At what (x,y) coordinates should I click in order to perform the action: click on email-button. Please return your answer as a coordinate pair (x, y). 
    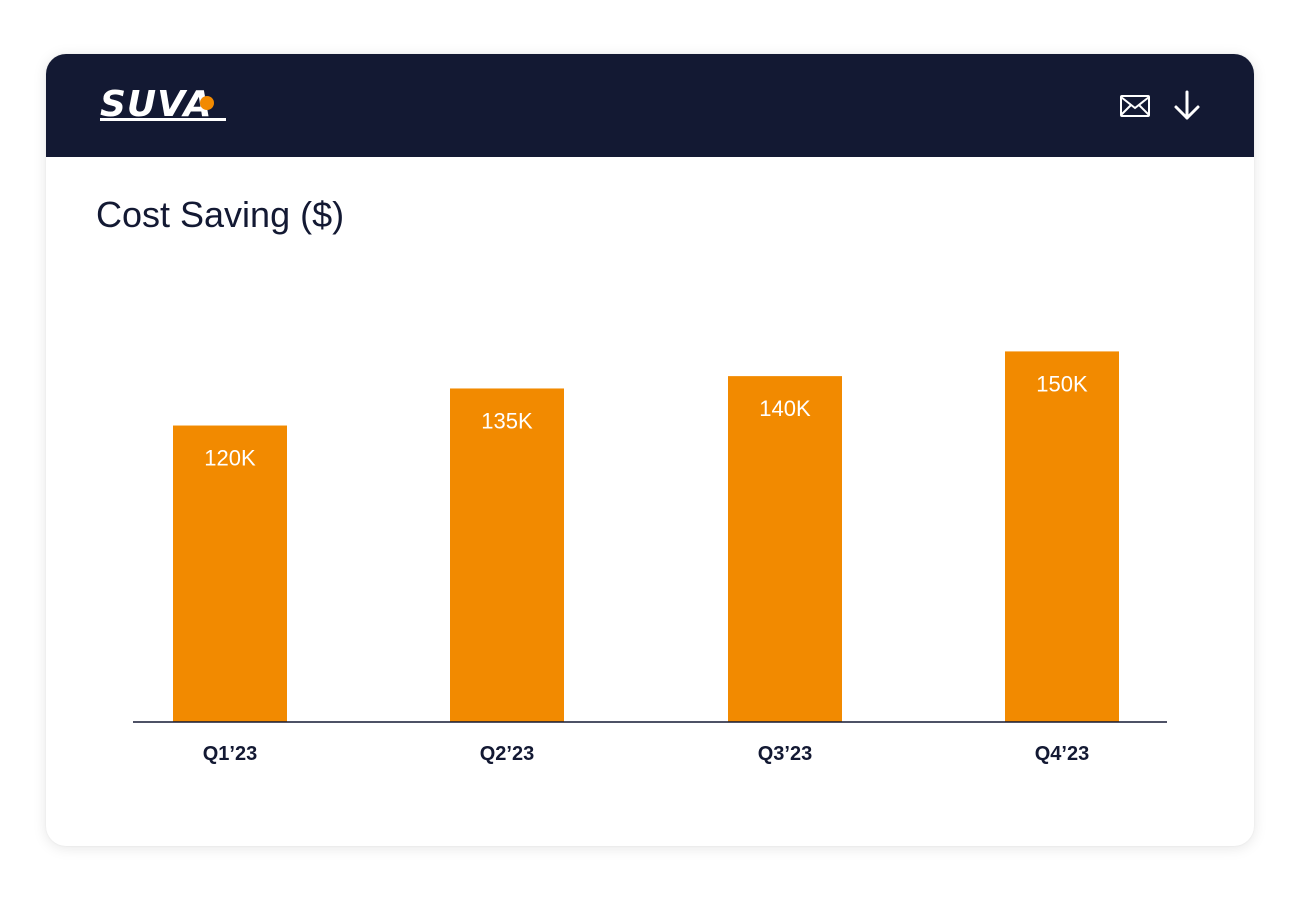
    Looking at the image, I should click on (1135, 106).